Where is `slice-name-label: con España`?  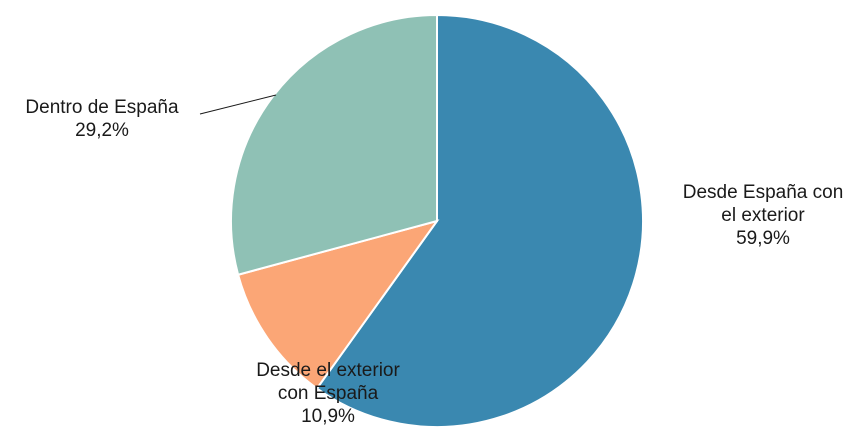 slice-name-label: con España is located at coordinates (328, 393).